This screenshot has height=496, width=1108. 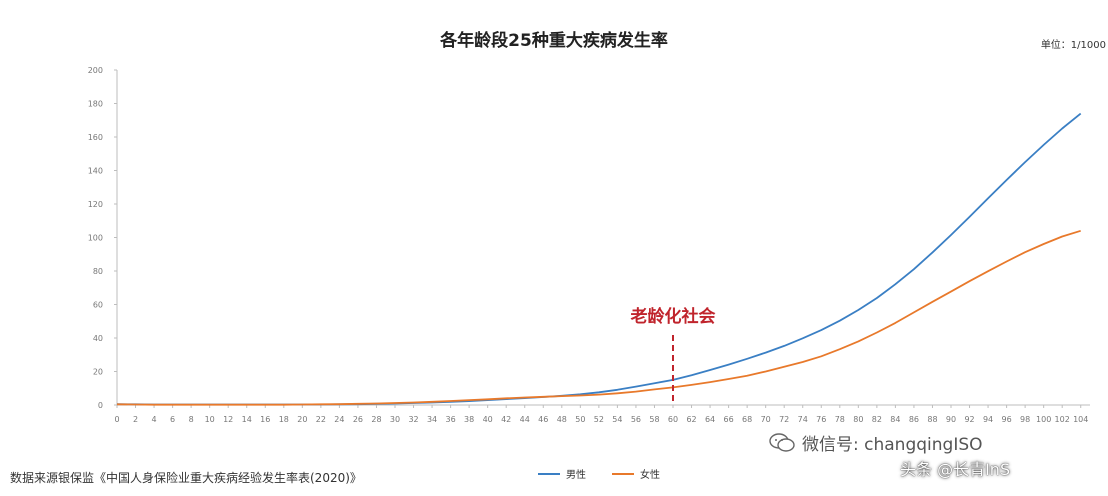 What do you see at coordinates (98, 372) in the screenshot?
I see `y-tick-label: 20` at bounding box center [98, 372].